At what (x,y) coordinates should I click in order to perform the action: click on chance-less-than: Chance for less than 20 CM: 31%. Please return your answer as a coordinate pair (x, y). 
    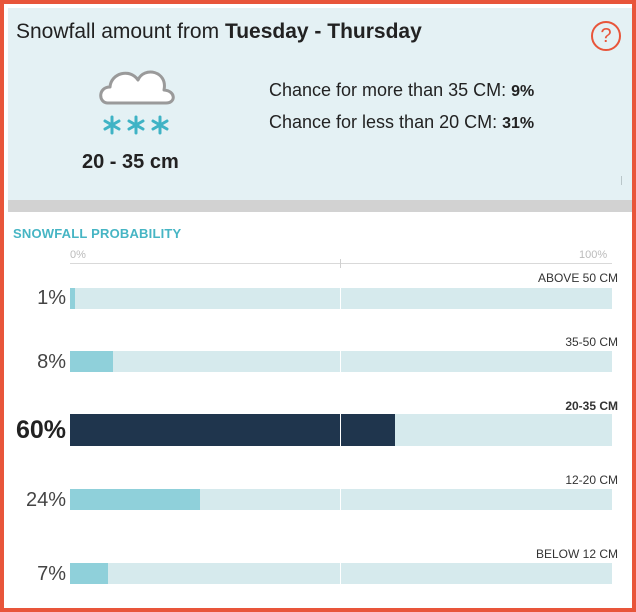
    Looking at the image, I should click on (401, 122).